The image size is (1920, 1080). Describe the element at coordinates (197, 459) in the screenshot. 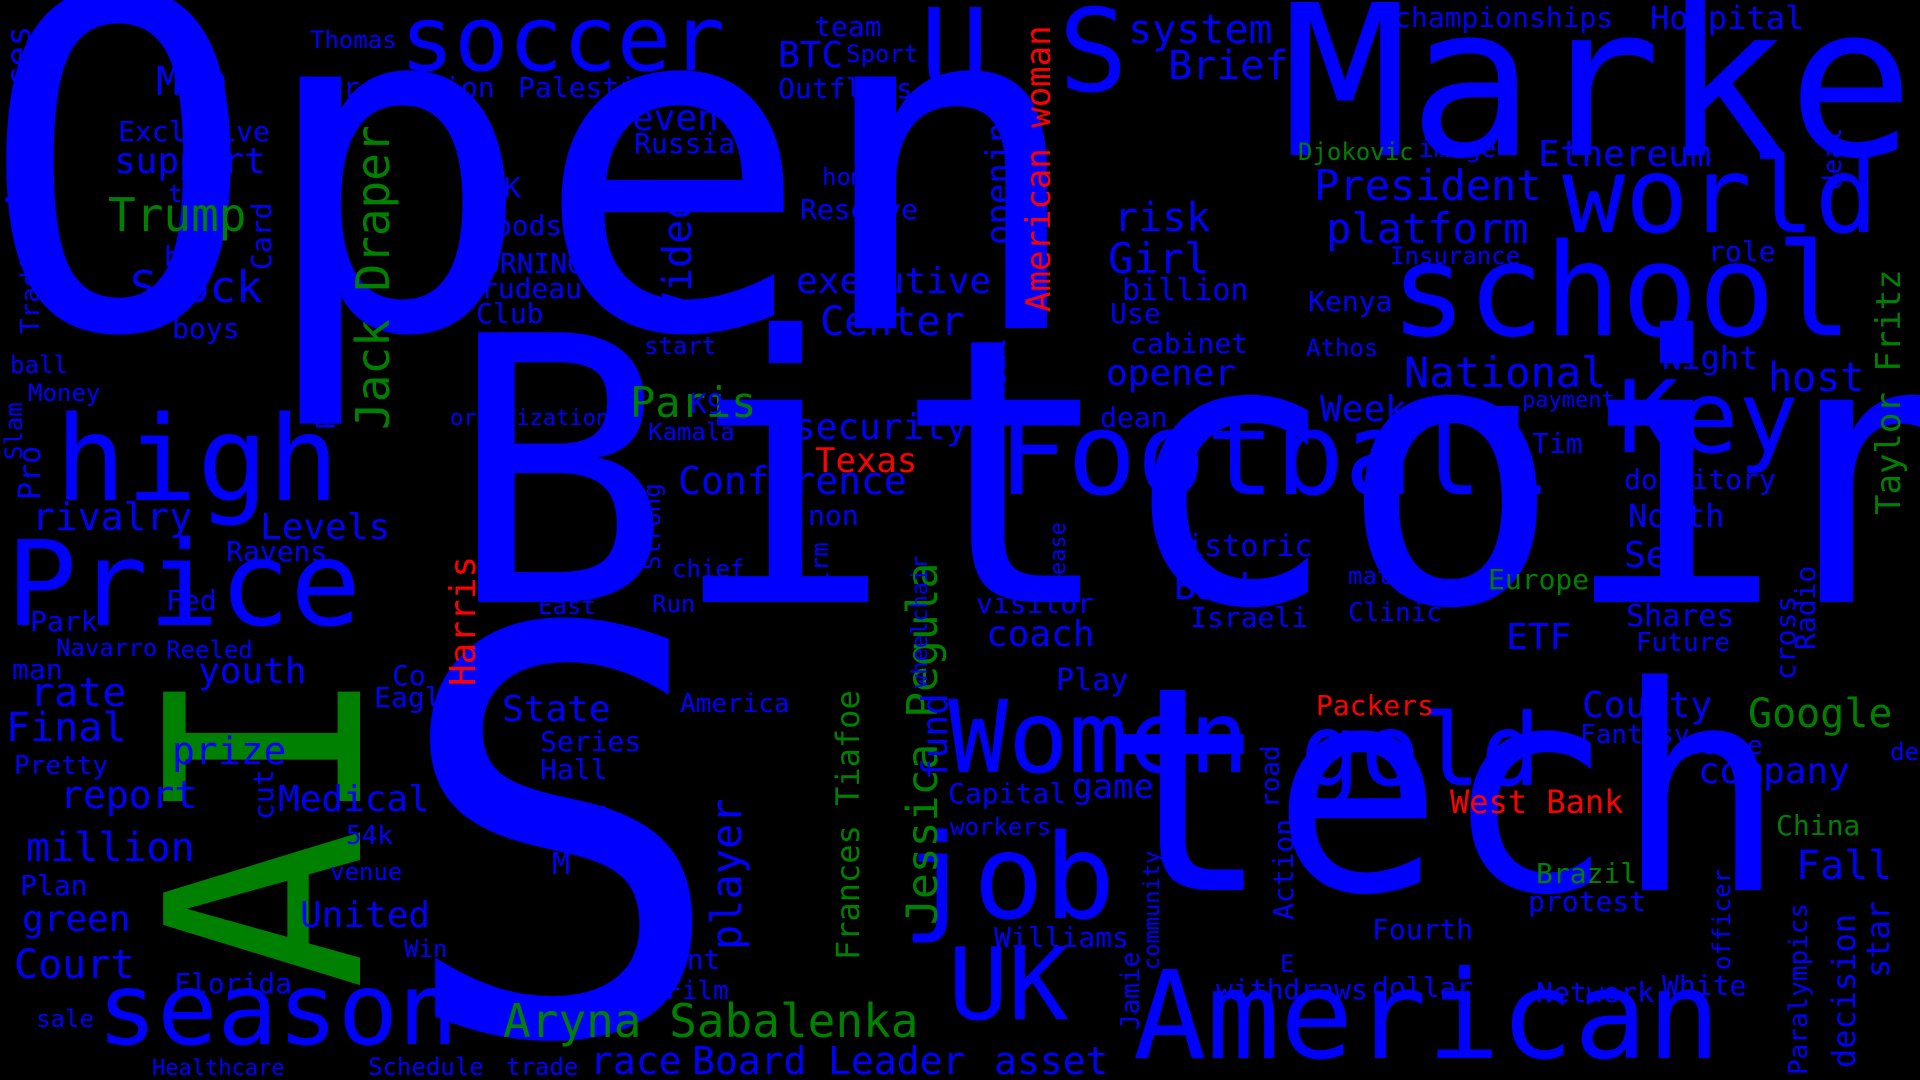

I see `word-high: high` at that location.